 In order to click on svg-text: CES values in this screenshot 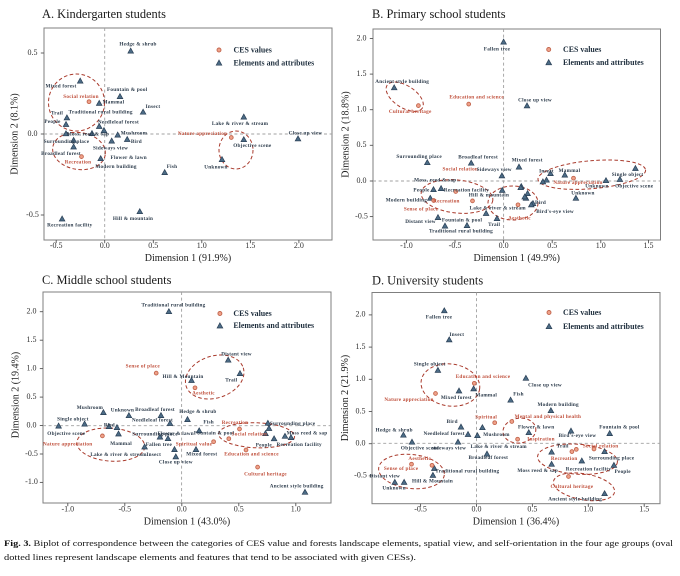, I will do `click(252, 313)`.